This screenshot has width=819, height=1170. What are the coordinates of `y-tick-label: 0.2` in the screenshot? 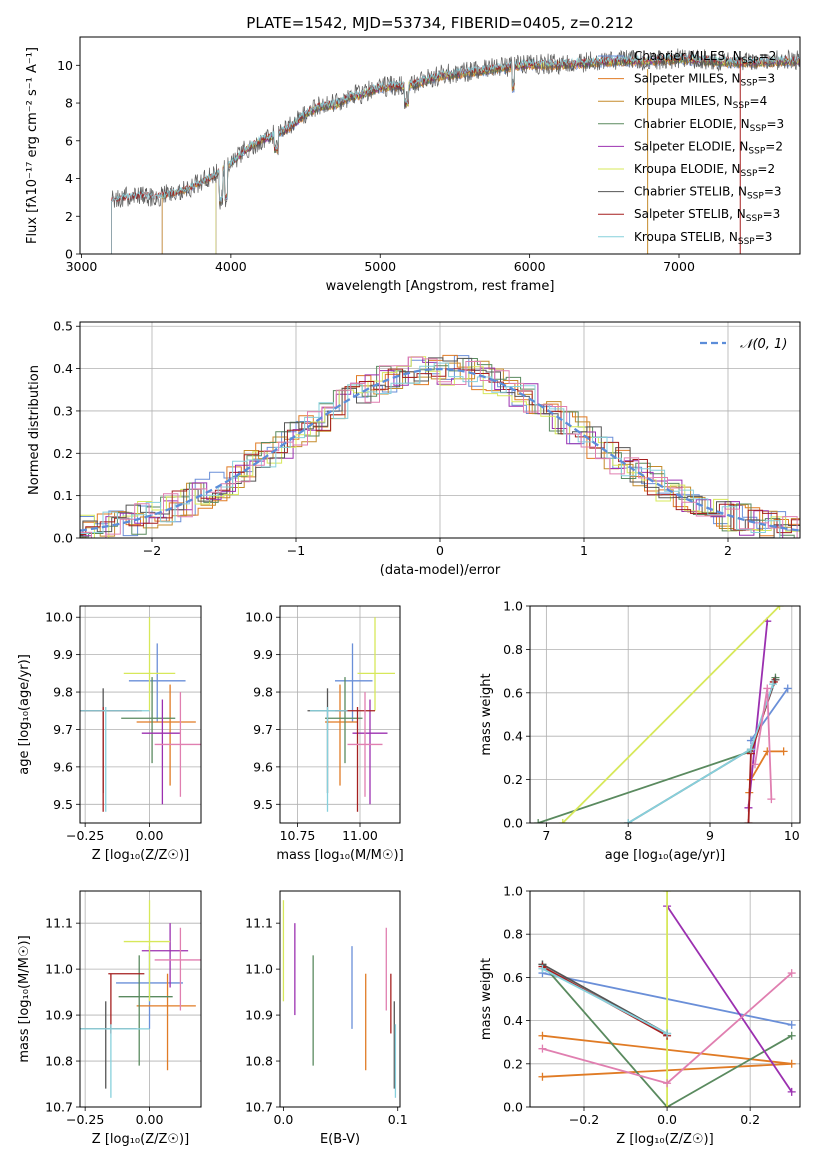 It's located at (513, 779).